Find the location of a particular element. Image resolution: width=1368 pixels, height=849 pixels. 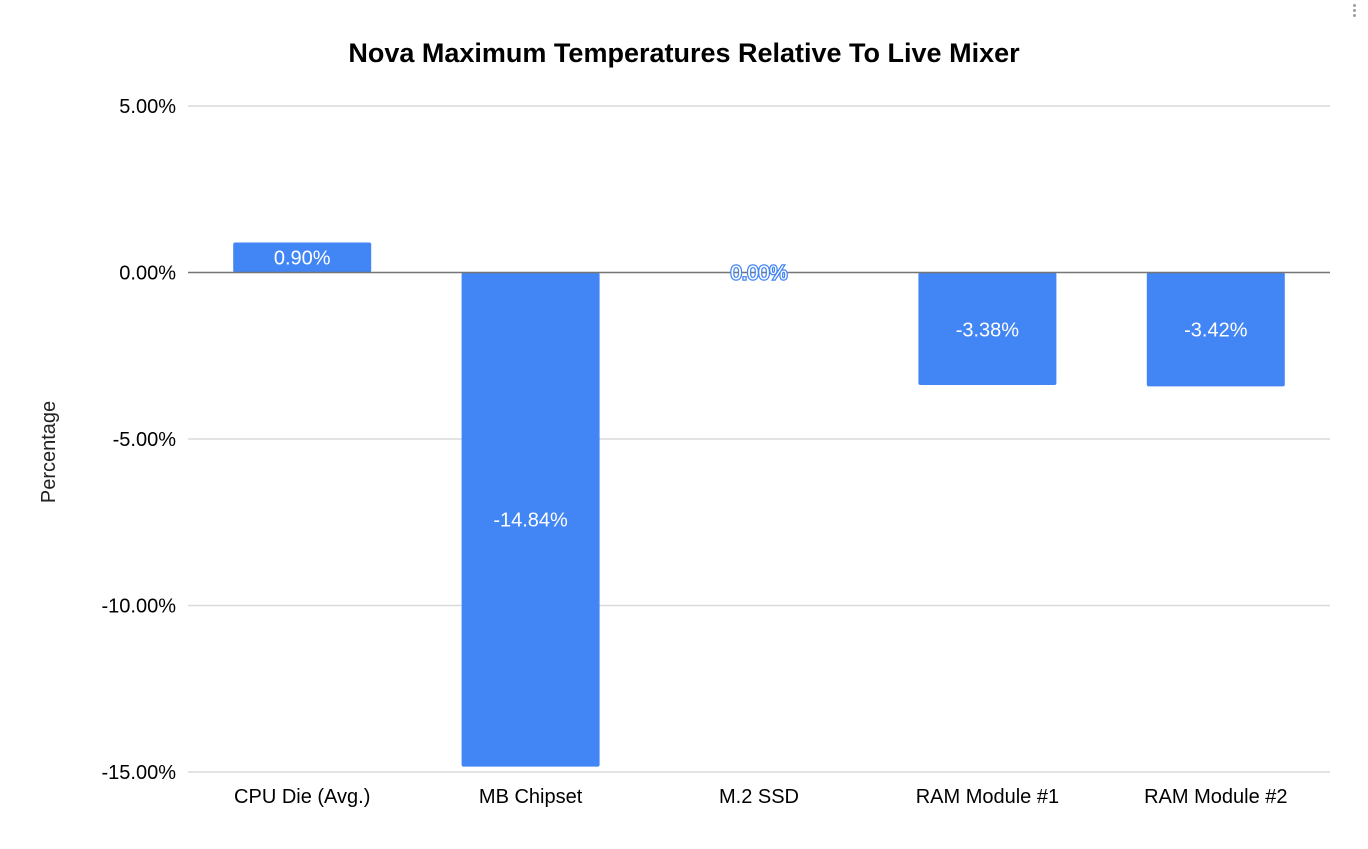

x-tick-label: RAM Module #1 is located at coordinates (987, 797).